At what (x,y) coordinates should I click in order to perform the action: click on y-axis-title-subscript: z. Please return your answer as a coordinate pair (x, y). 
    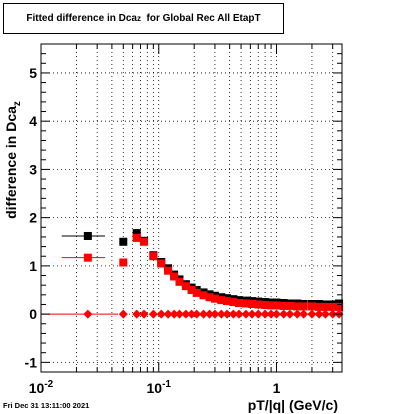
    Looking at the image, I should click on (17, 103).